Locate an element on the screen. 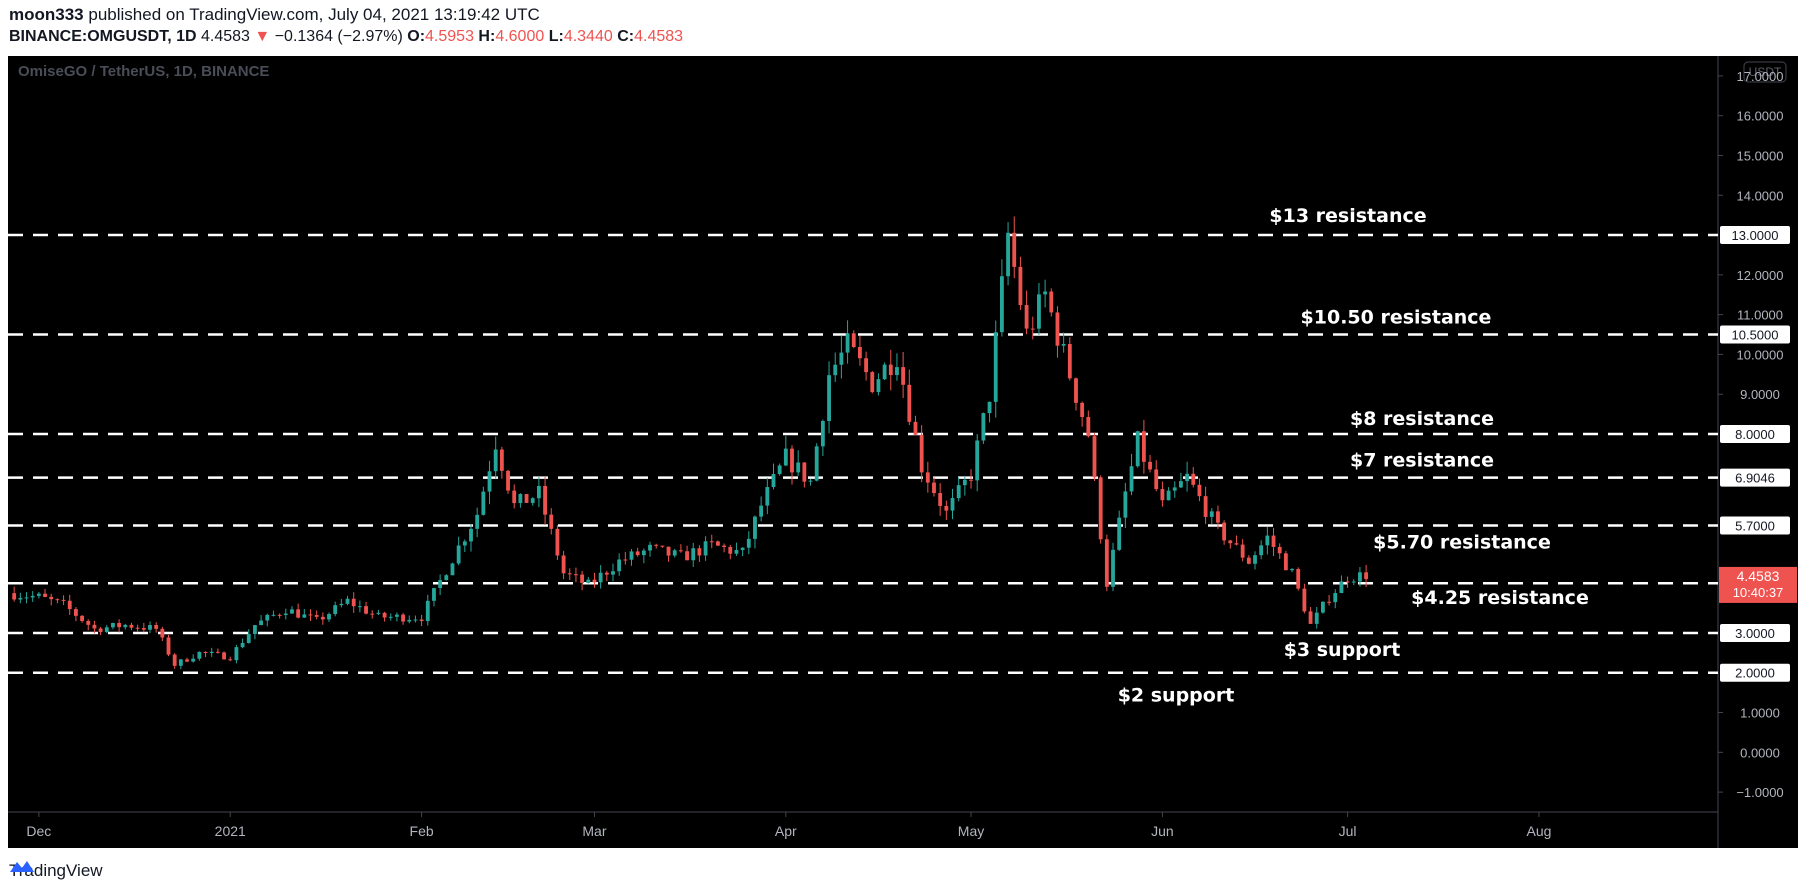 The width and height of the screenshot is (1805, 895). high-value: 4.6000 is located at coordinates (520, 36).